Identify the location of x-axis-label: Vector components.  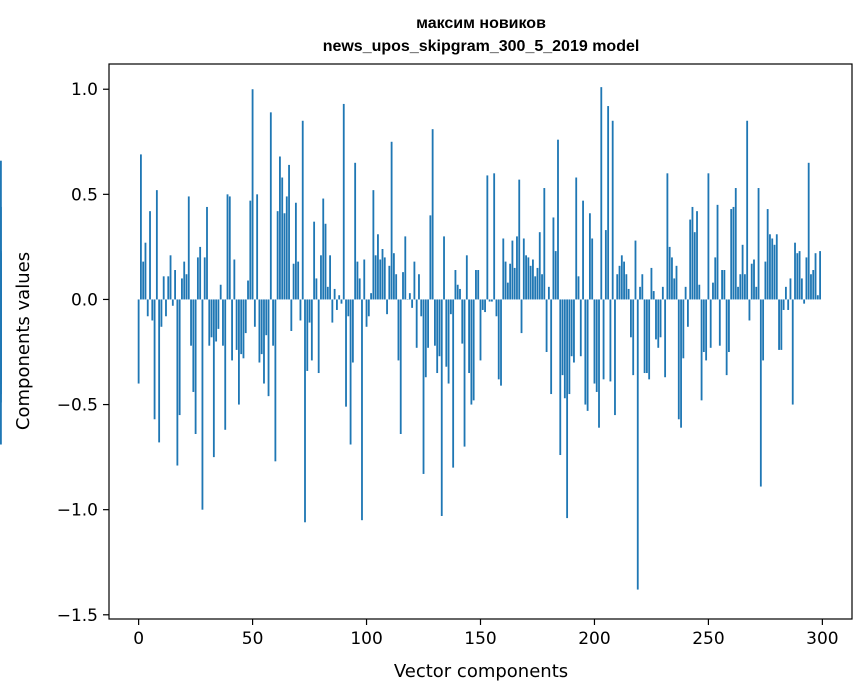
(481, 671).